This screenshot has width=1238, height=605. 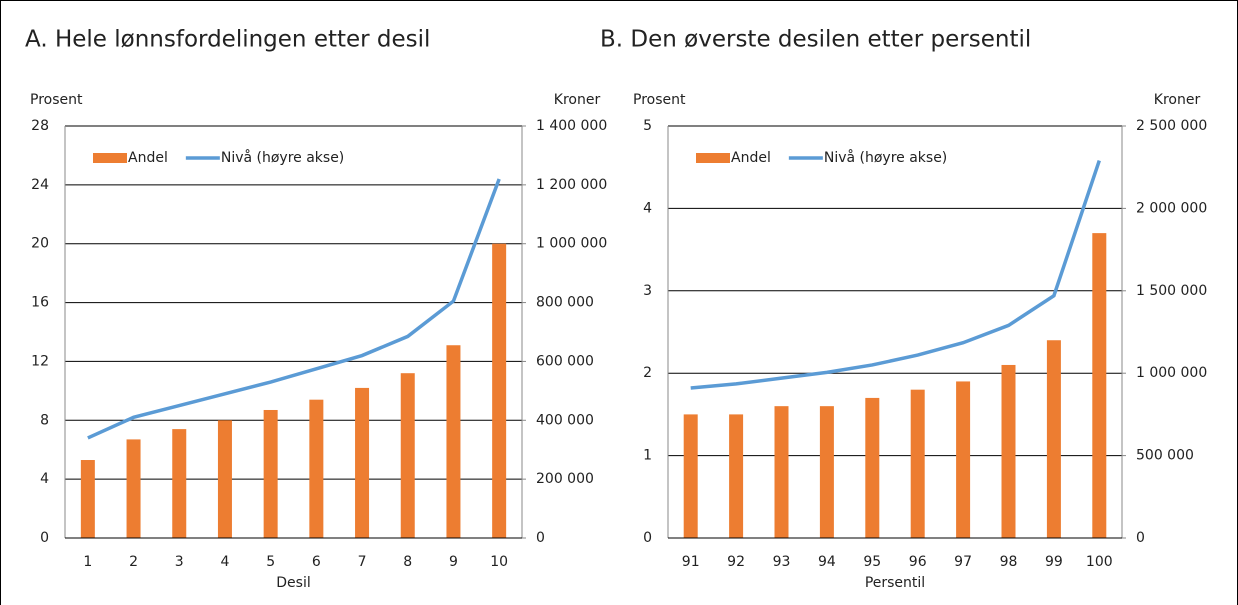 I want to click on x-tick-label: 97, so click(x=963, y=562).